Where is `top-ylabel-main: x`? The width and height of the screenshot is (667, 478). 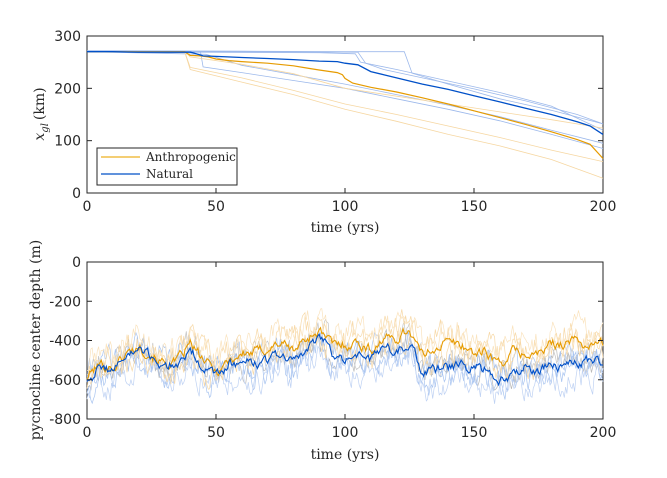 top-ylabel-main: x is located at coordinates (40, 137).